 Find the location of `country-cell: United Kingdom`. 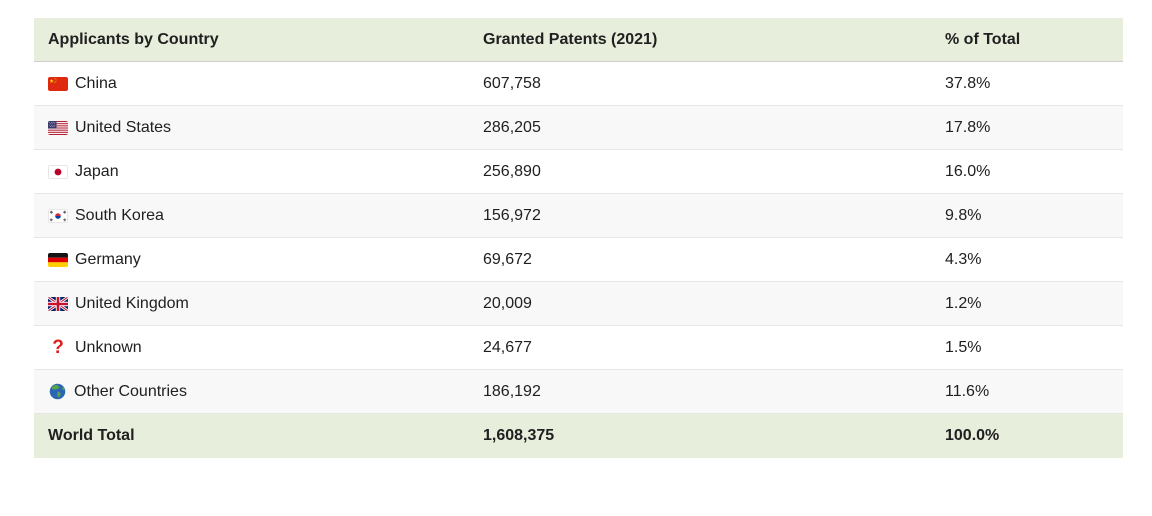

country-cell: United Kingdom is located at coordinates (251, 303).